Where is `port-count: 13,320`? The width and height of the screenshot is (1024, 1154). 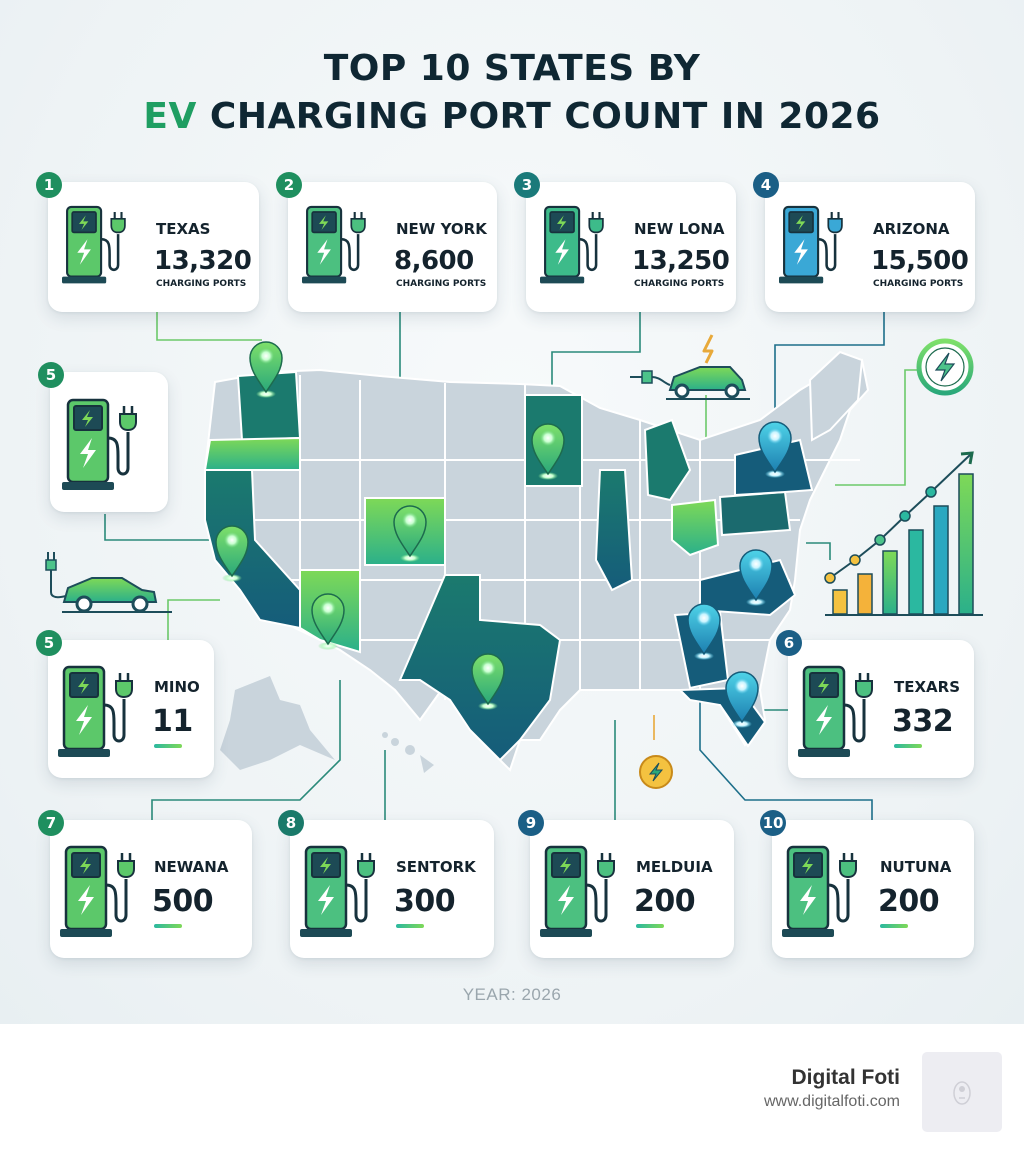 port-count: 13,320 is located at coordinates (203, 261).